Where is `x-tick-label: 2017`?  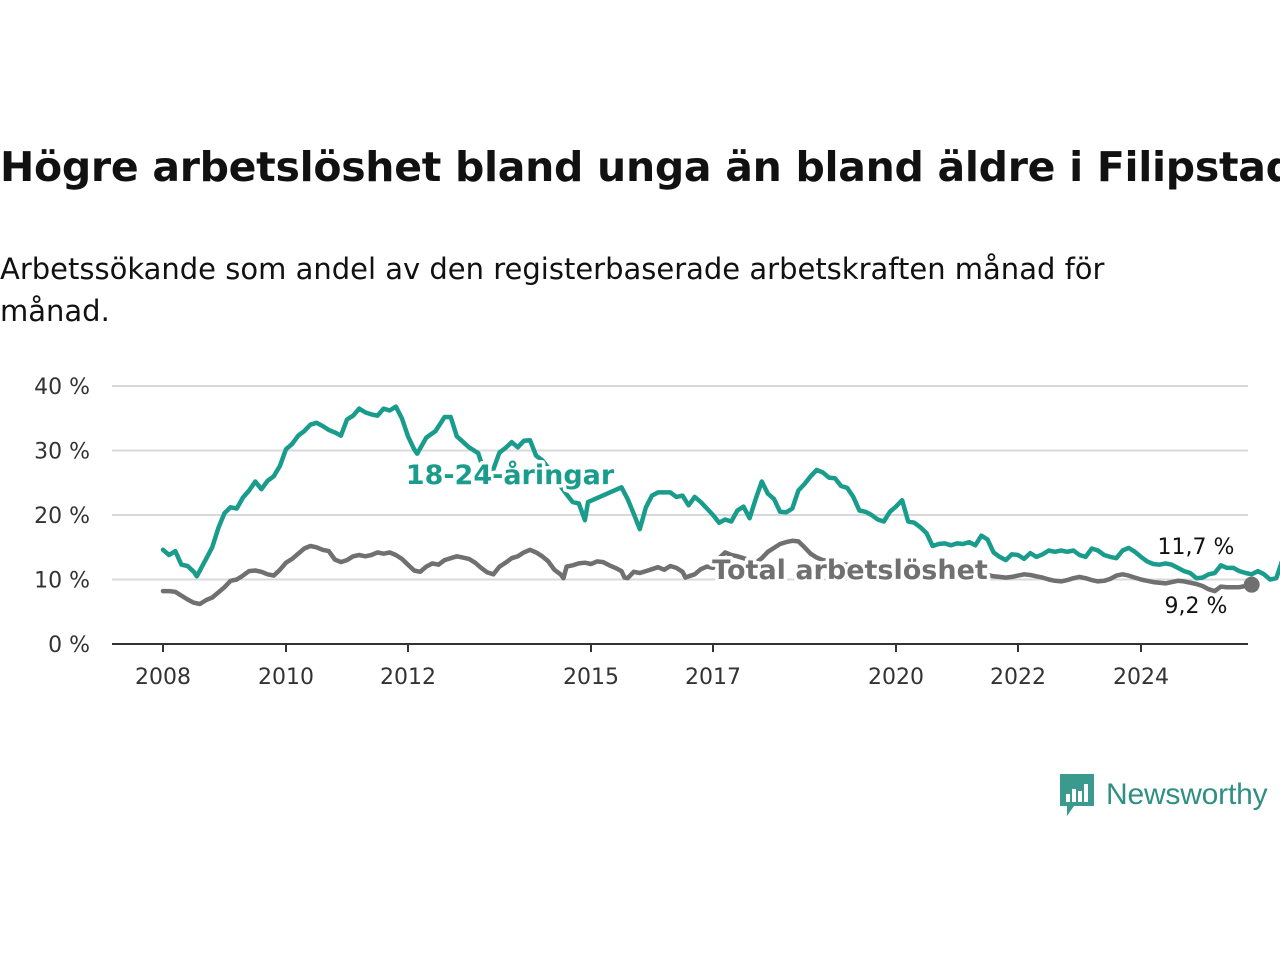 x-tick-label: 2017 is located at coordinates (713, 677).